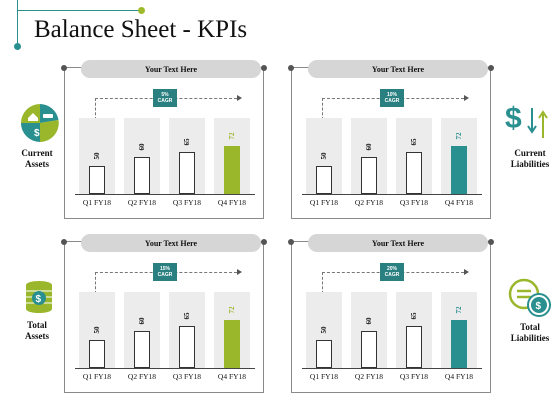 Image resolution: width=560 pixels, height=420 pixels. Describe the element at coordinates (529, 297) in the screenshot. I see `equals-dollar-coin-icon: $` at that location.